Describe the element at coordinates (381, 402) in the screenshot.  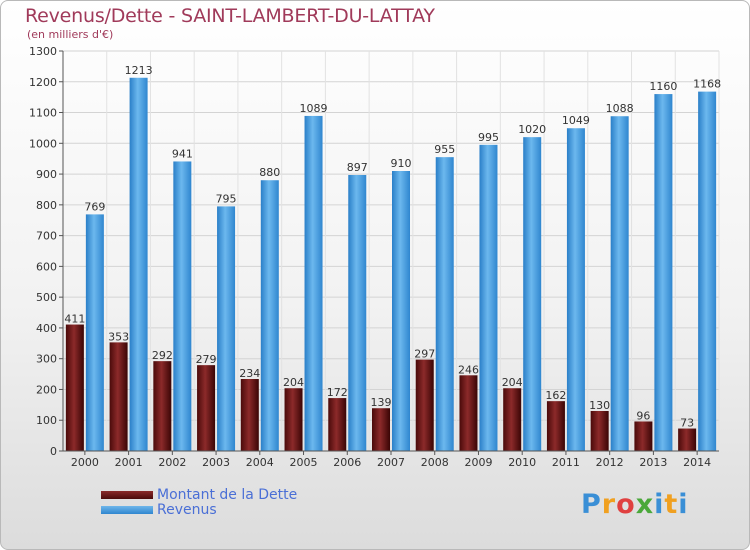
I see `data-label-dette-2007: 139` at that location.